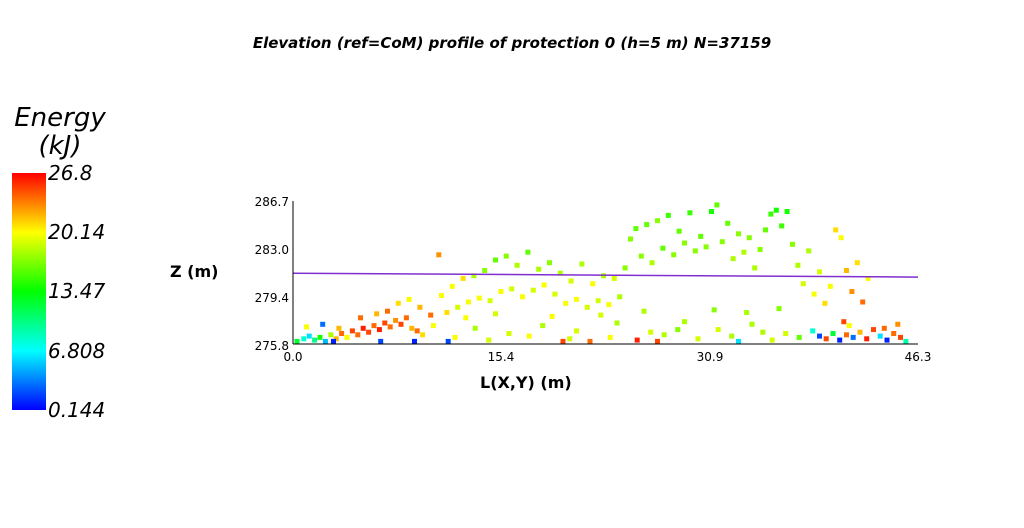 Image resolution: width=1024 pixels, height=528 pixels. What do you see at coordinates (272, 250) in the screenshot?
I see `y-tick-label: 283.0` at bounding box center [272, 250].